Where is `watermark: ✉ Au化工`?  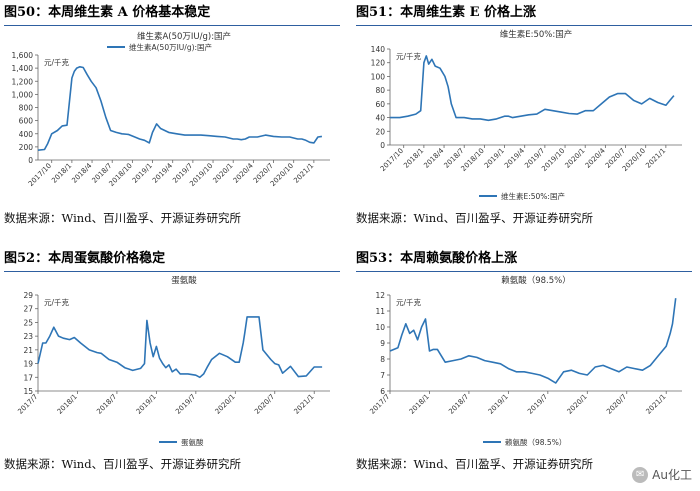
watermark: ✉ Au化工 is located at coordinates (662, 474).